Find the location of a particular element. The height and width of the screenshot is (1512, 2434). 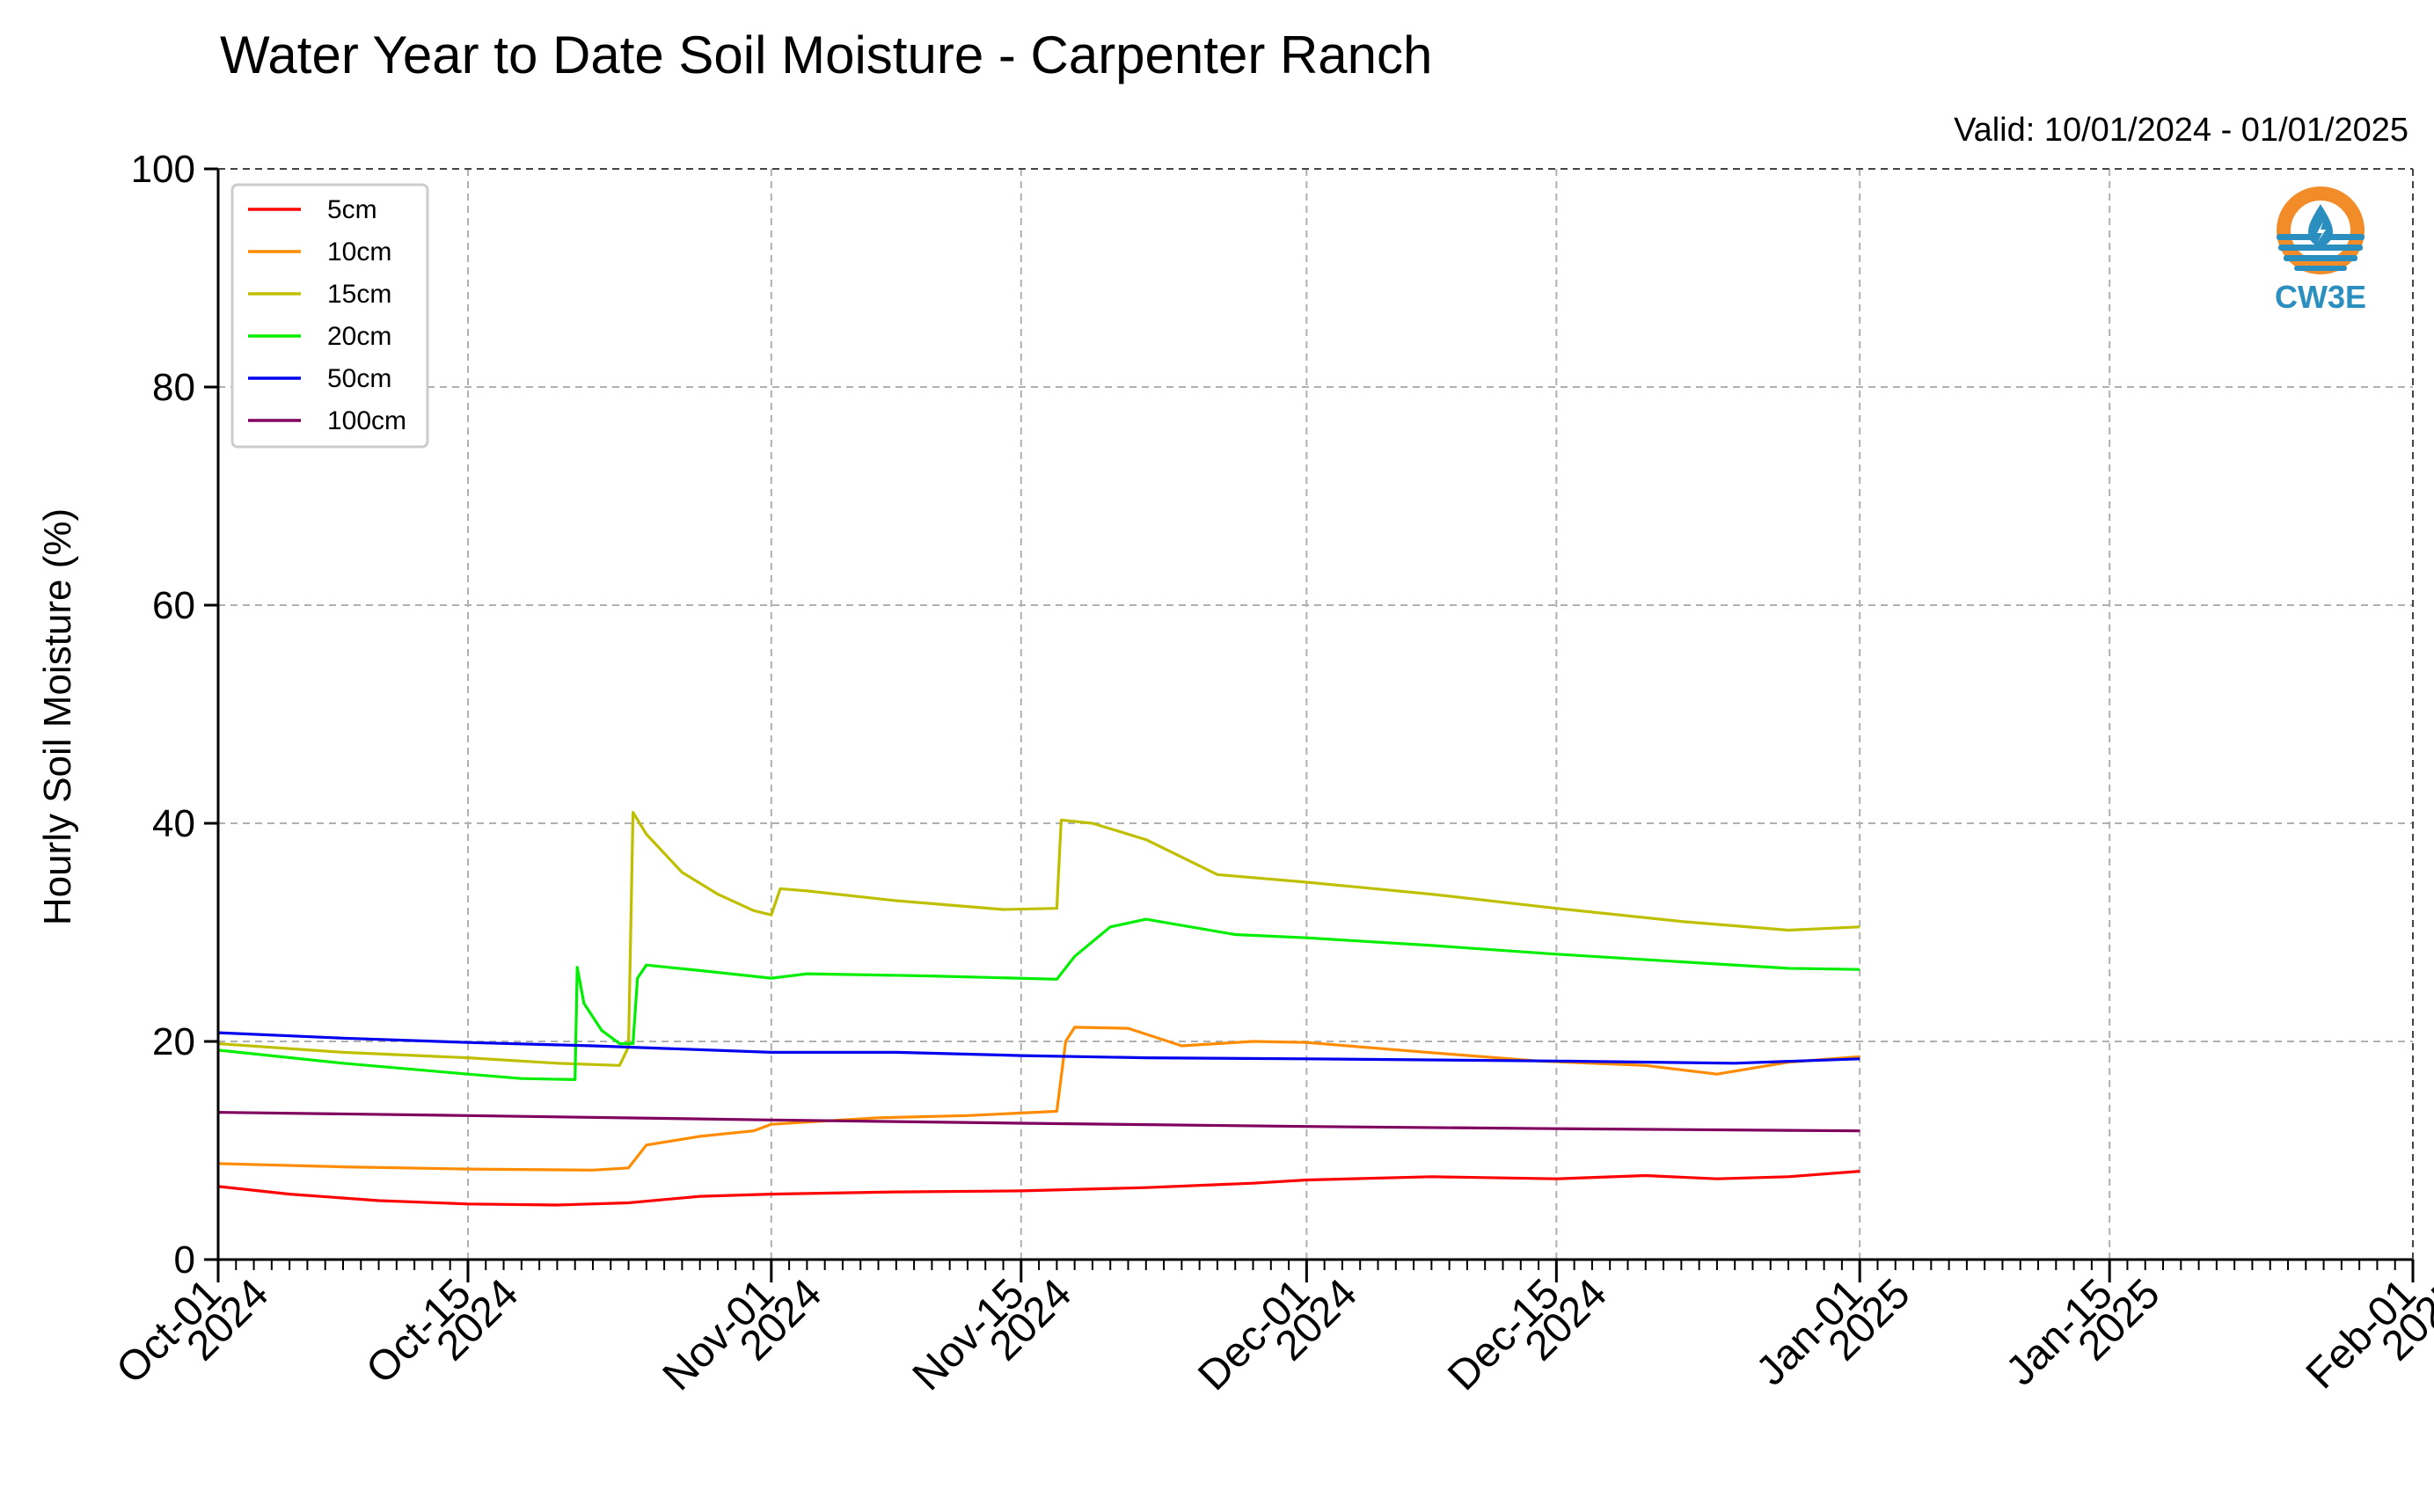

water-drop-icon is located at coordinates (2321, 225).